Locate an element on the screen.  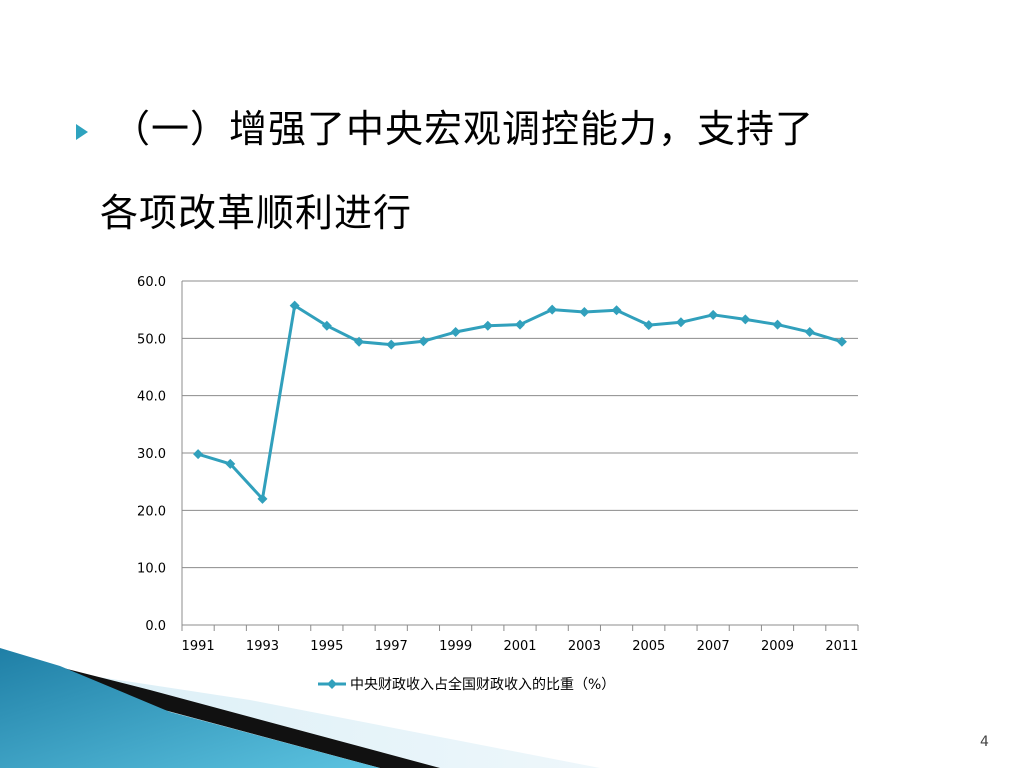
y-tick-label: 50.0 is located at coordinates (151, 339).